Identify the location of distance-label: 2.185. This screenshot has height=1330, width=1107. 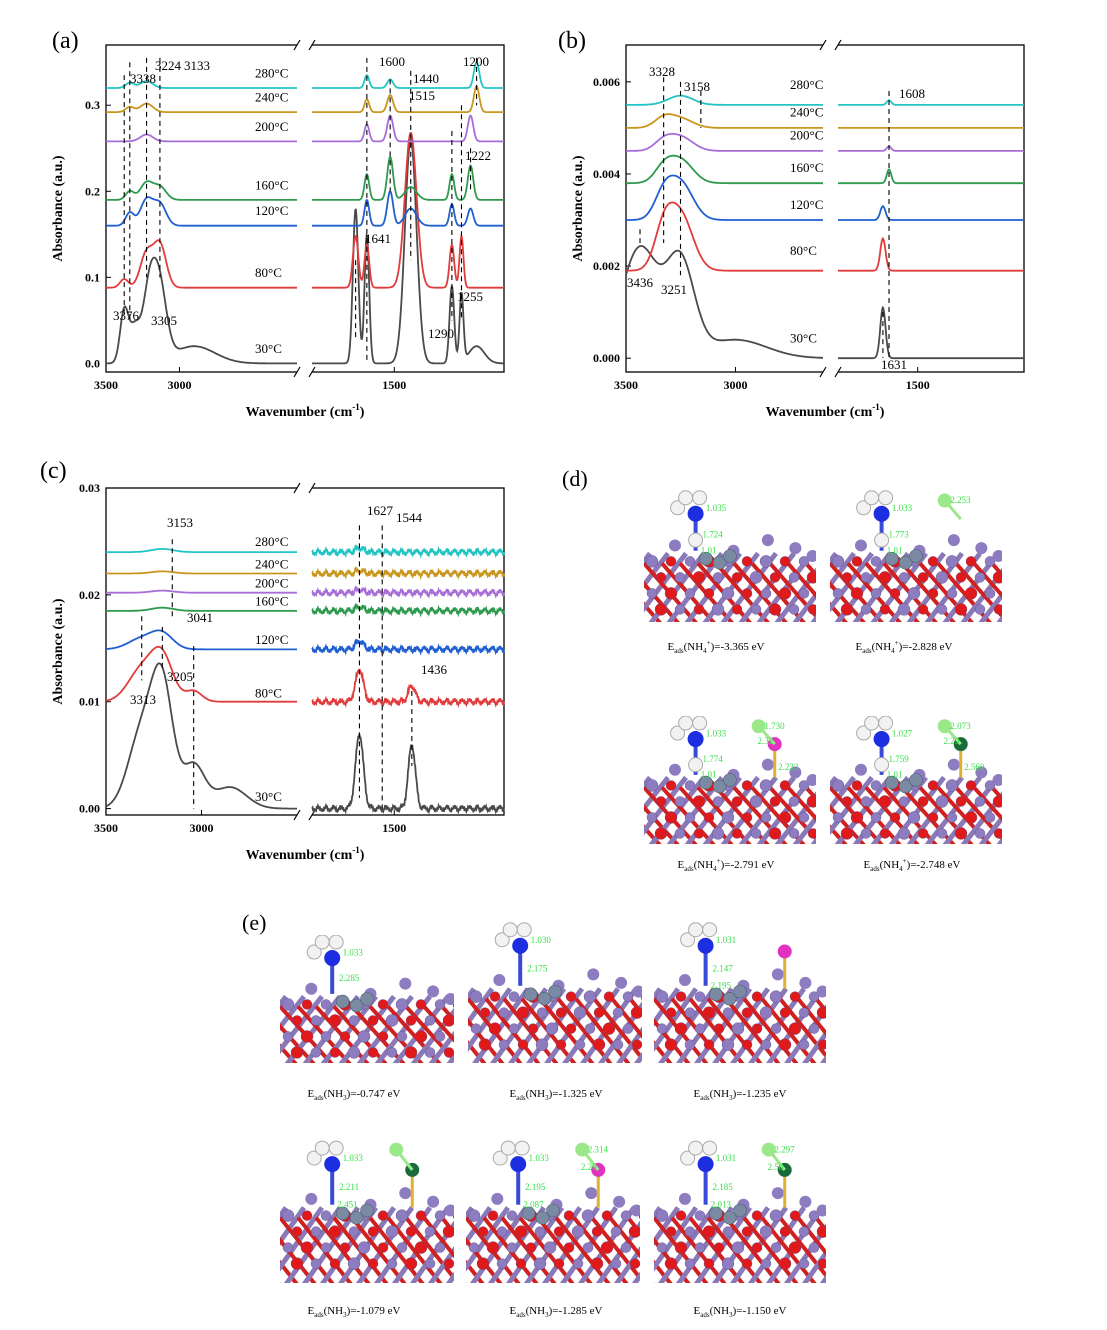
(722, 1187).